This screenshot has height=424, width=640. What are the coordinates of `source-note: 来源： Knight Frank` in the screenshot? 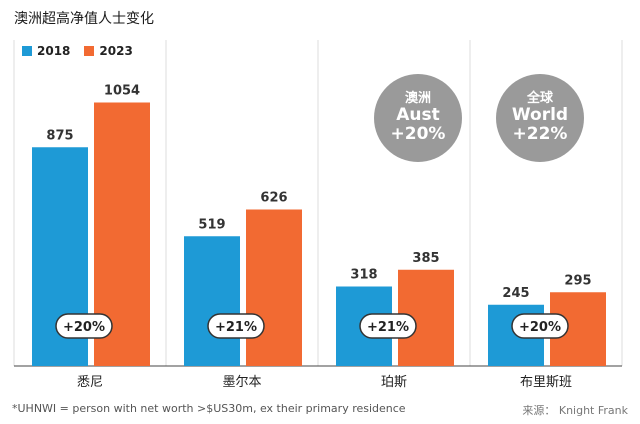 It's located at (575, 410).